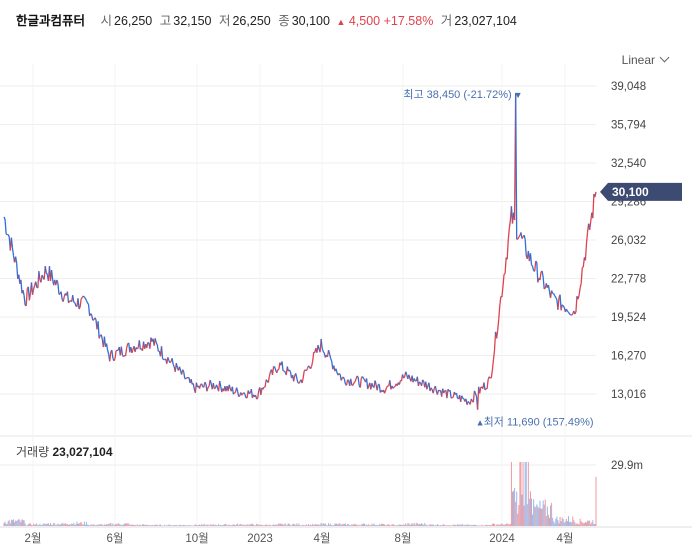  I want to click on high-marker-icon: ▼, so click(518, 95).